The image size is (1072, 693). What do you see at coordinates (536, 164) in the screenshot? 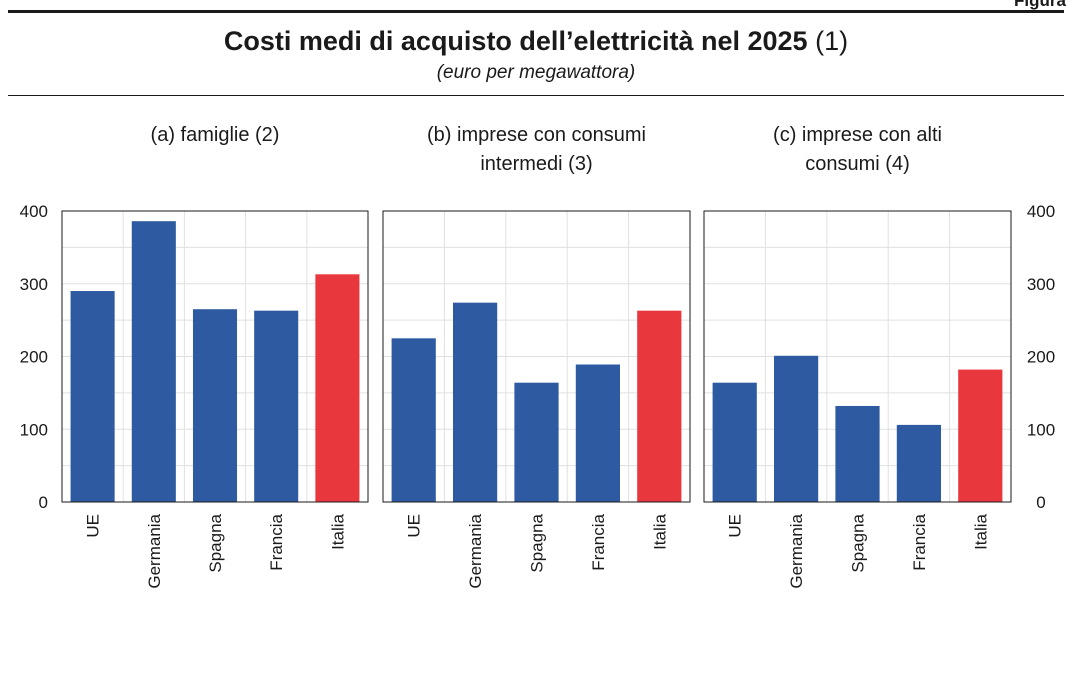
I see `panel-title: intermedi (3)` at bounding box center [536, 164].